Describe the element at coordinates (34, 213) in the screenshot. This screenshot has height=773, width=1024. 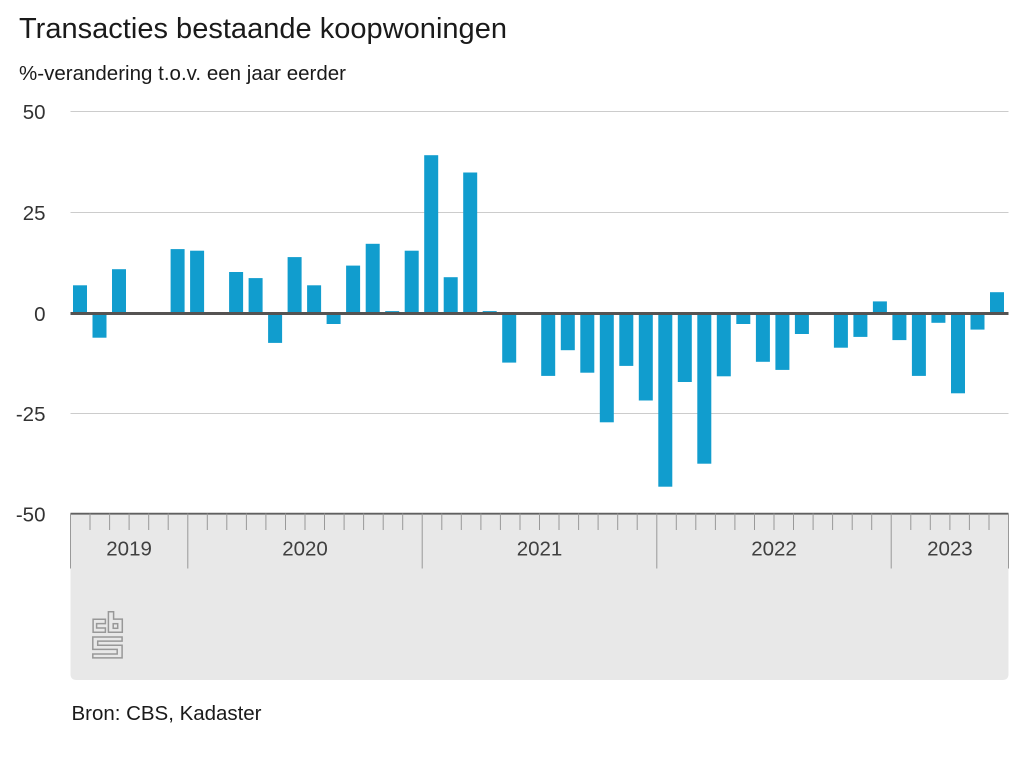
I see `svg-text: 25` at that location.